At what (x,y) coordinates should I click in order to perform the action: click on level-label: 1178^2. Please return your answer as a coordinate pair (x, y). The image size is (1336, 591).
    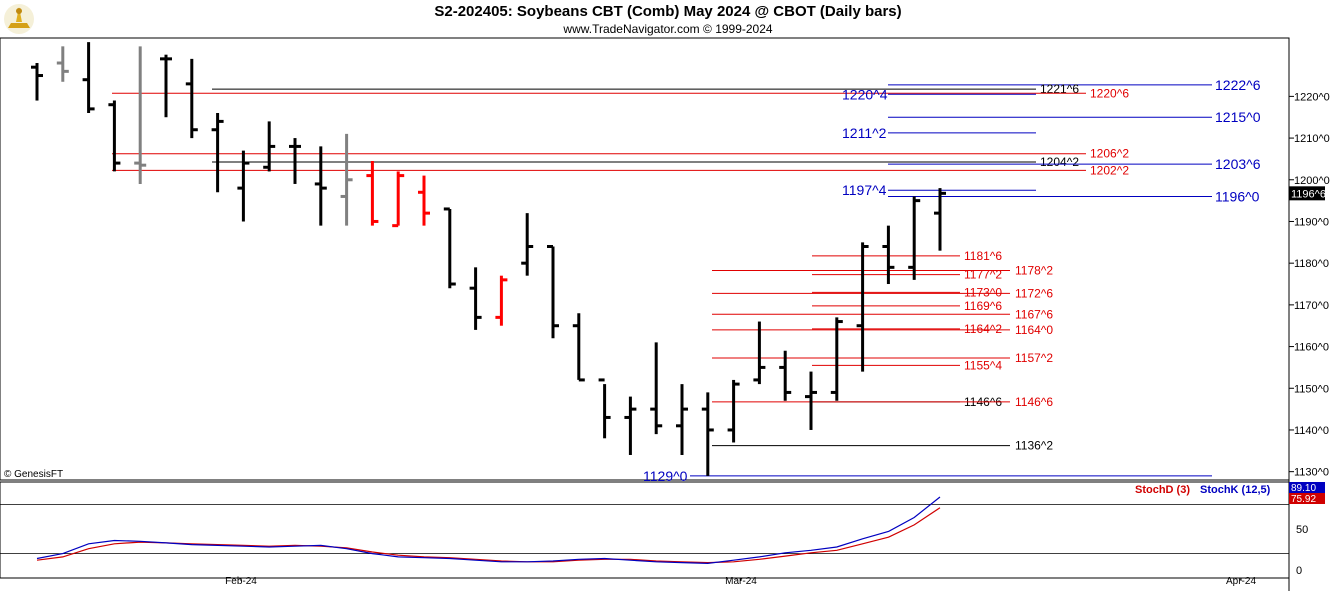
    Looking at the image, I should click on (1034, 270).